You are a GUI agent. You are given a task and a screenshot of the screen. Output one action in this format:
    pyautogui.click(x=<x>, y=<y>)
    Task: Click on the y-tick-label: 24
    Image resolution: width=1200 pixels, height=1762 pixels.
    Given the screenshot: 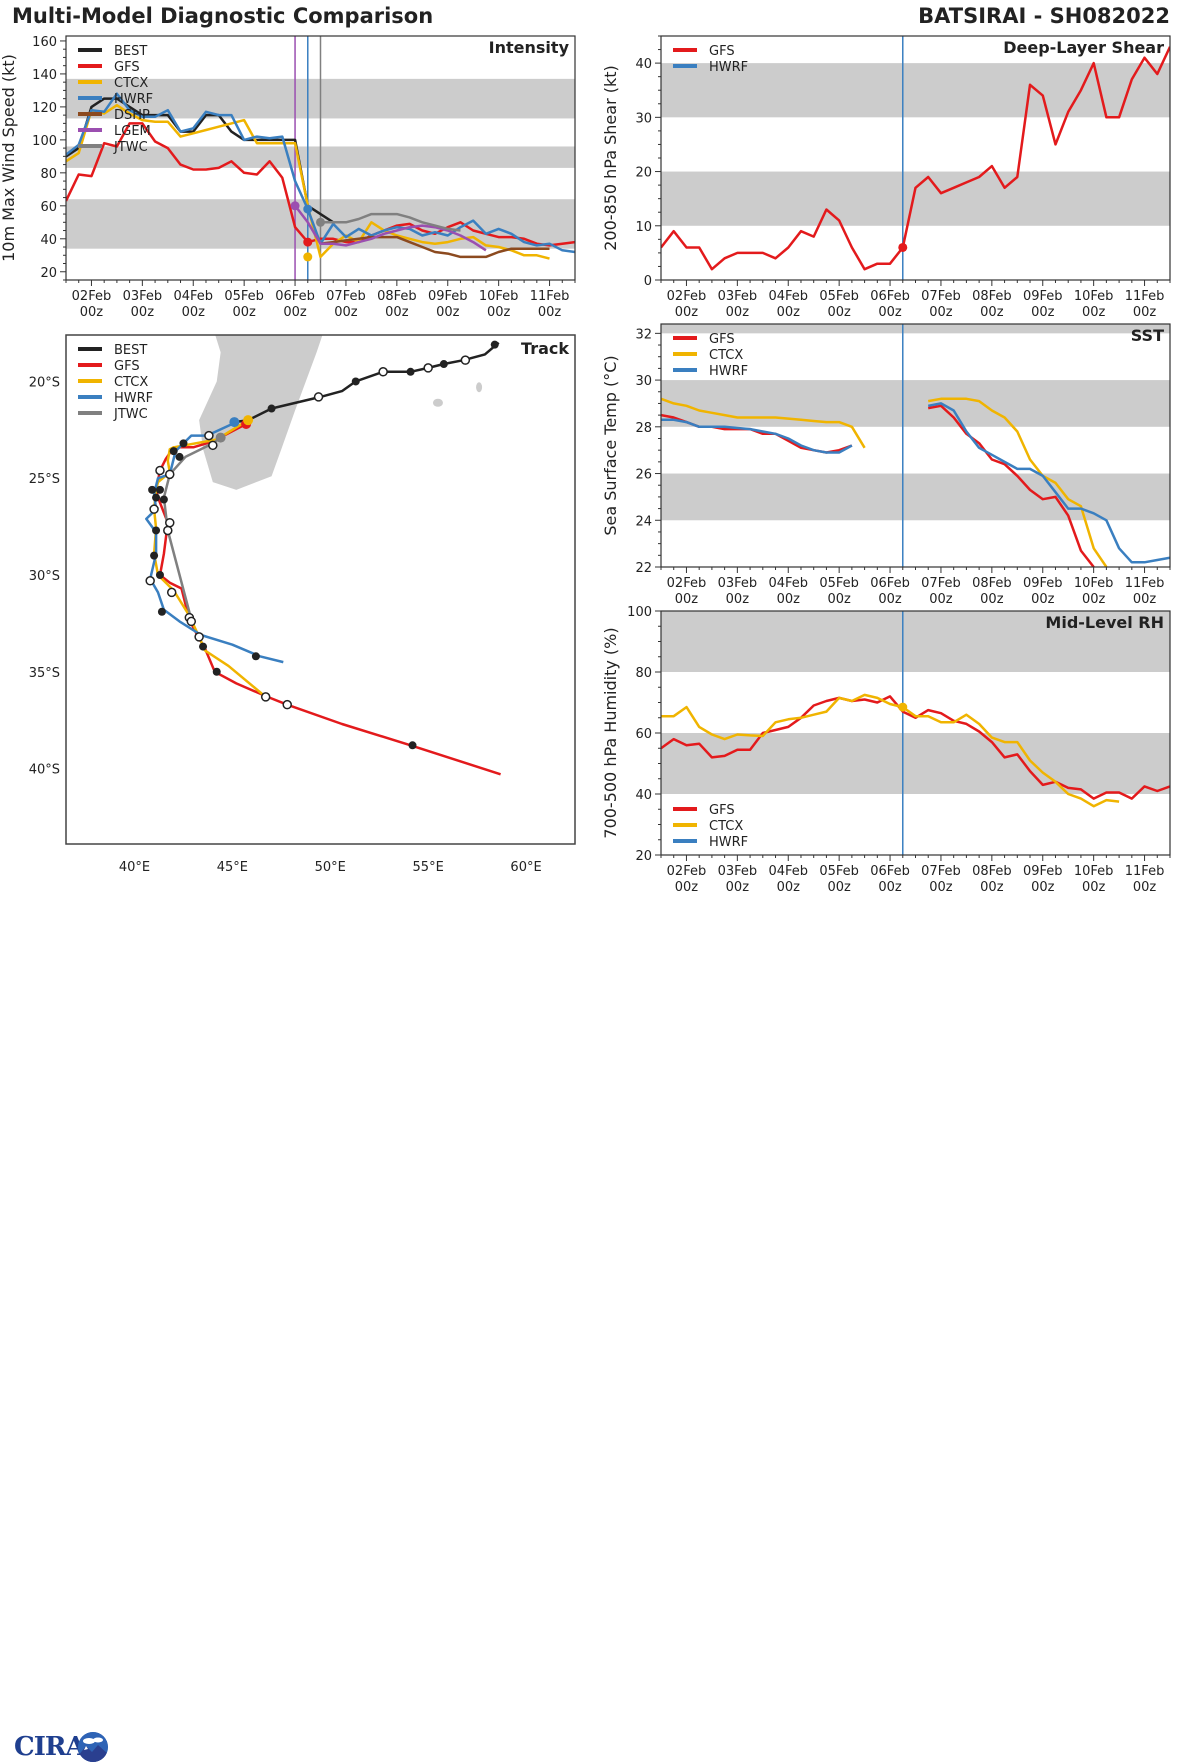 What is the action you would take?
    pyautogui.click(x=643, y=521)
    